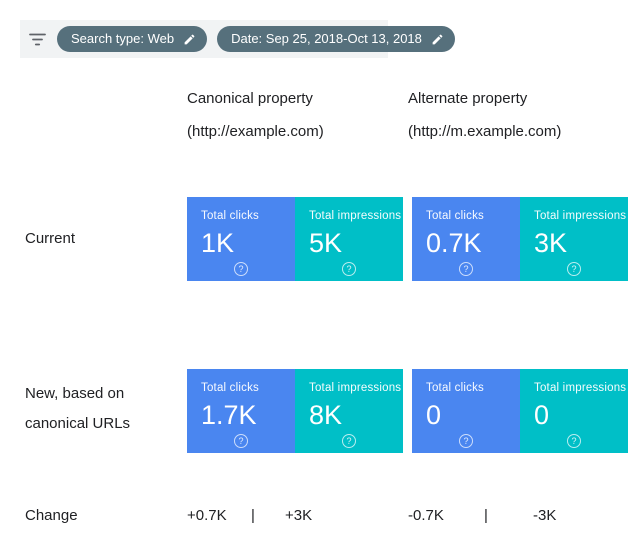 This screenshot has width=640, height=552. What do you see at coordinates (241, 239) in the screenshot?
I see `metric-card-current-canonical-clicks: Total clicks 1K ?` at bounding box center [241, 239].